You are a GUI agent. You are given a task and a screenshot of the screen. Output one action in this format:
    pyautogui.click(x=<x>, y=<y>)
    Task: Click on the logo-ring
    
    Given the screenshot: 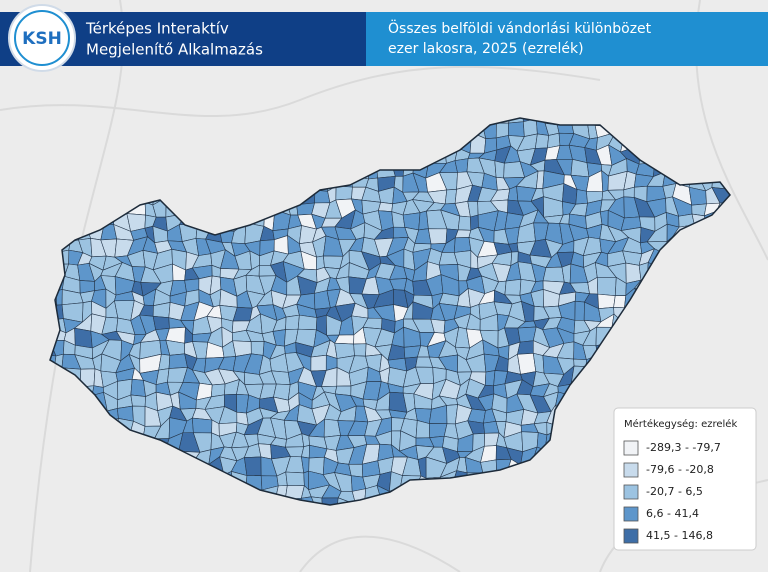 What is the action you would take?
    pyautogui.click(x=42, y=38)
    